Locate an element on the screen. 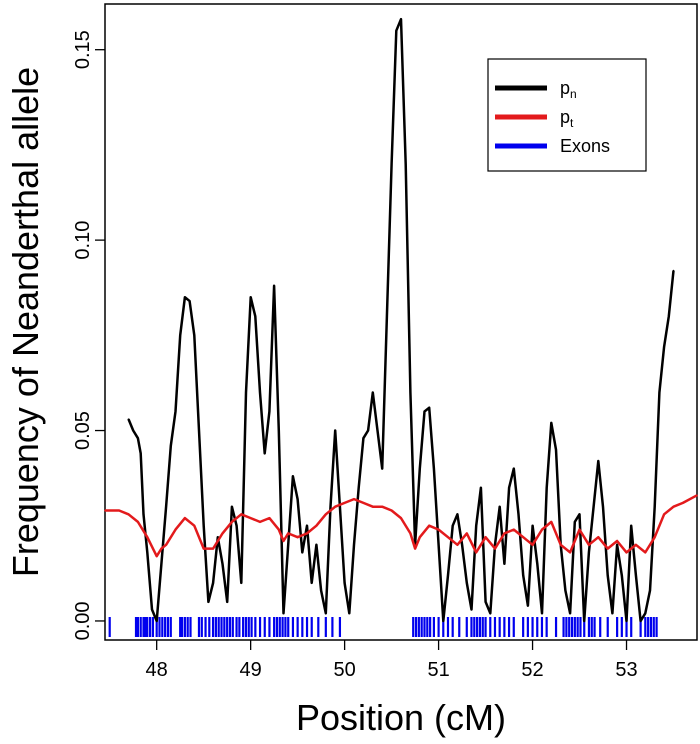 The image size is (700, 744). legend: pn pt Exons is located at coordinates (567, 115).